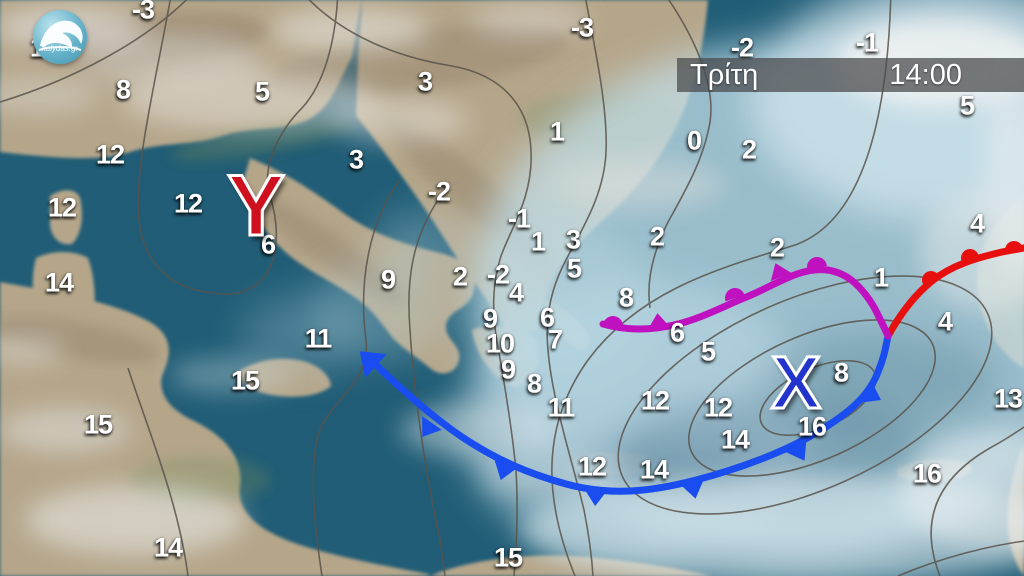  Describe the element at coordinates (850, 75) in the screenshot. I see `header-bar: Τρίτη 14:00` at that location.